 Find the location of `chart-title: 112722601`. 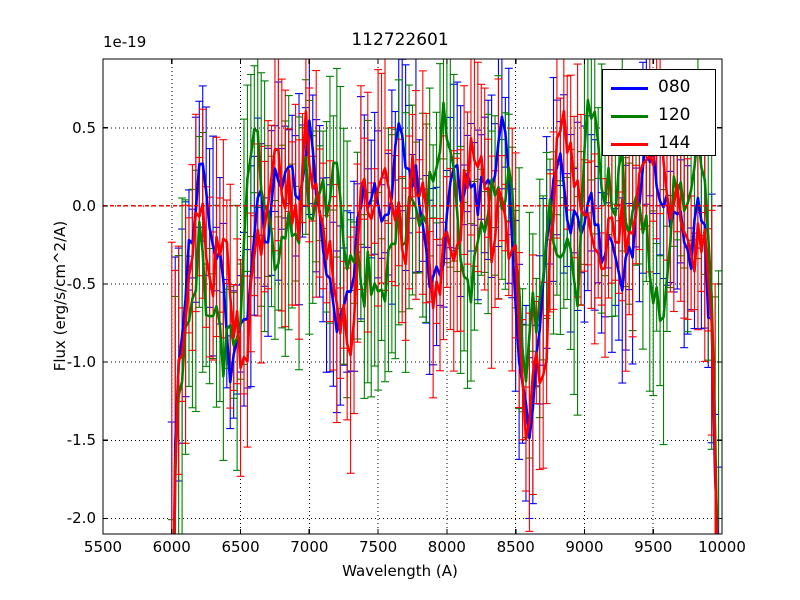

chart-title: 112722601 is located at coordinates (400, 40).